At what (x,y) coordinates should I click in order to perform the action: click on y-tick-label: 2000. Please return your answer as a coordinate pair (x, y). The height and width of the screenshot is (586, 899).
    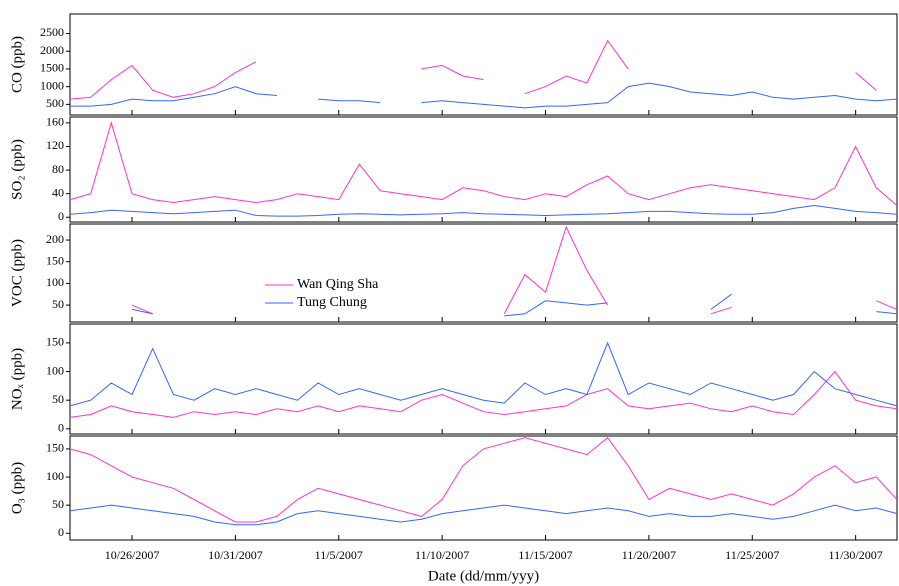
    Looking at the image, I should click on (52, 50).